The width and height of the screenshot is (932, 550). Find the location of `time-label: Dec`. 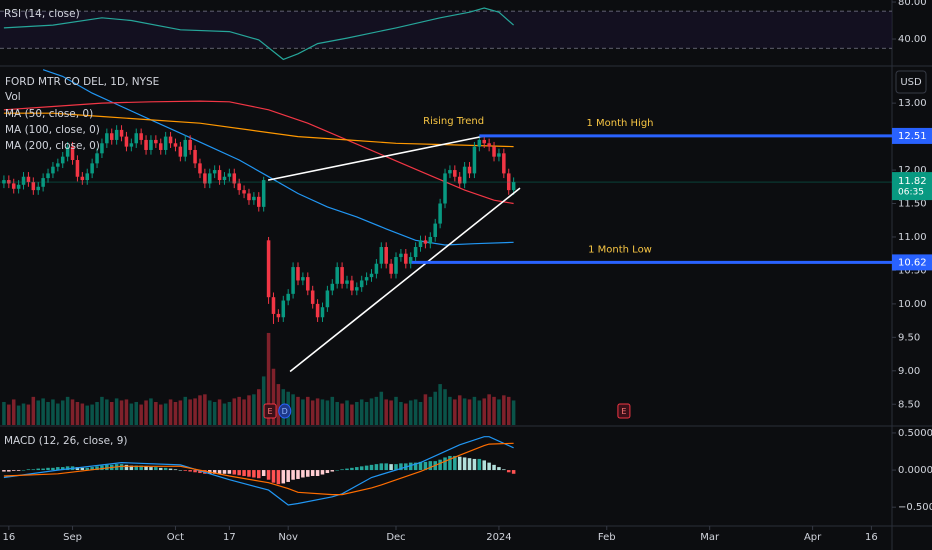

time-label: Dec is located at coordinates (395, 537).